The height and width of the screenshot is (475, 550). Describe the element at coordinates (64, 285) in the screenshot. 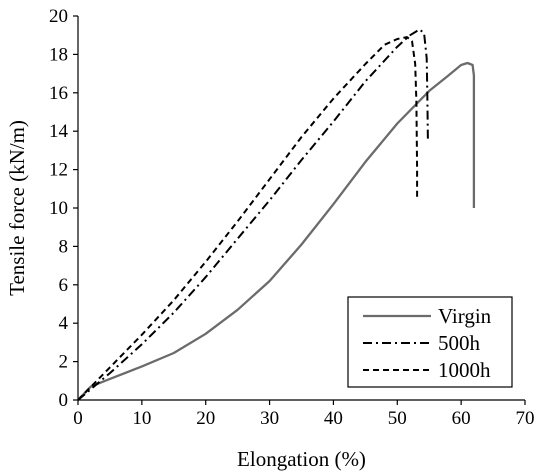

I see `y-tick-label: 6` at that location.